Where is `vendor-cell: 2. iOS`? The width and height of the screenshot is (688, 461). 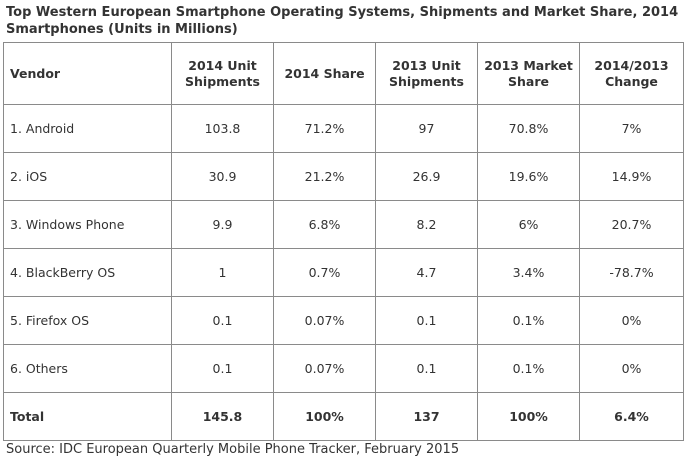 vendor-cell: 2. iOS is located at coordinates (87, 176).